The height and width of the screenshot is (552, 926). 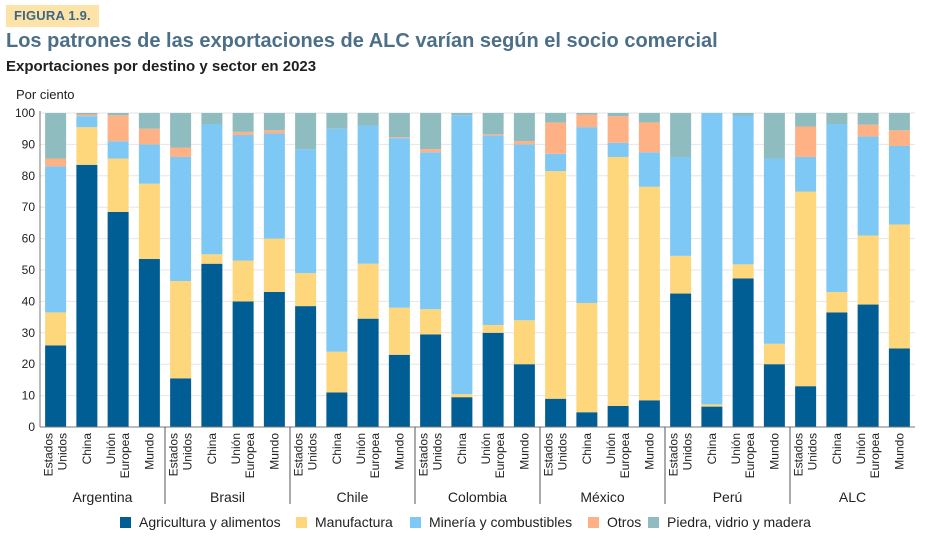 I want to click on group-label: México, so click(x=602, y=497).